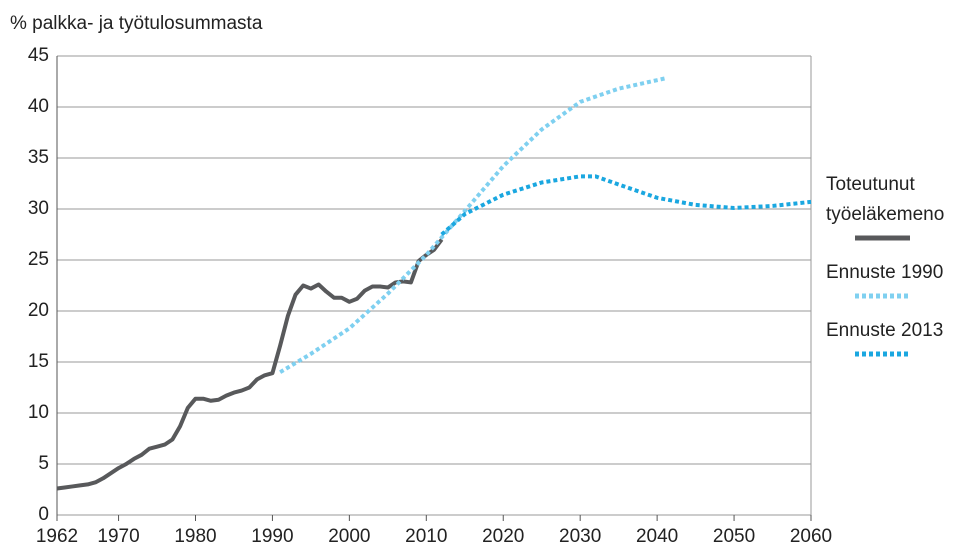 The height and width of the screenshot is (550, 966). Describe the element at coordinates (426, 536) in the screenshot. I see `x-tick-label: 2010` at that location.